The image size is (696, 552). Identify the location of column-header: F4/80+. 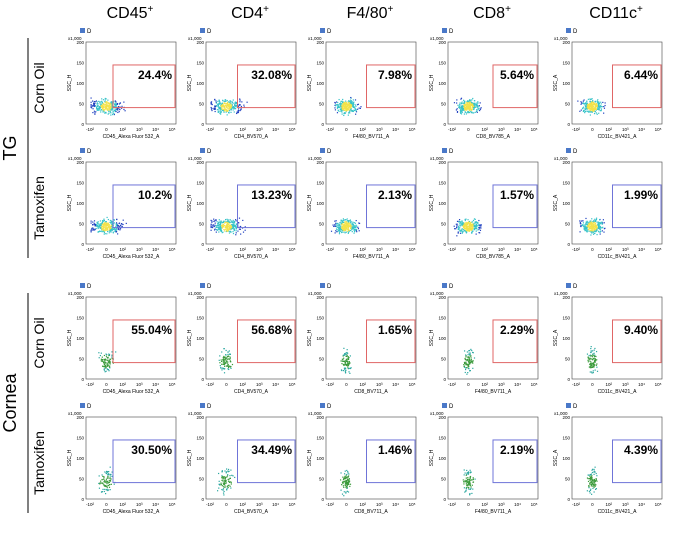
(370, 13).